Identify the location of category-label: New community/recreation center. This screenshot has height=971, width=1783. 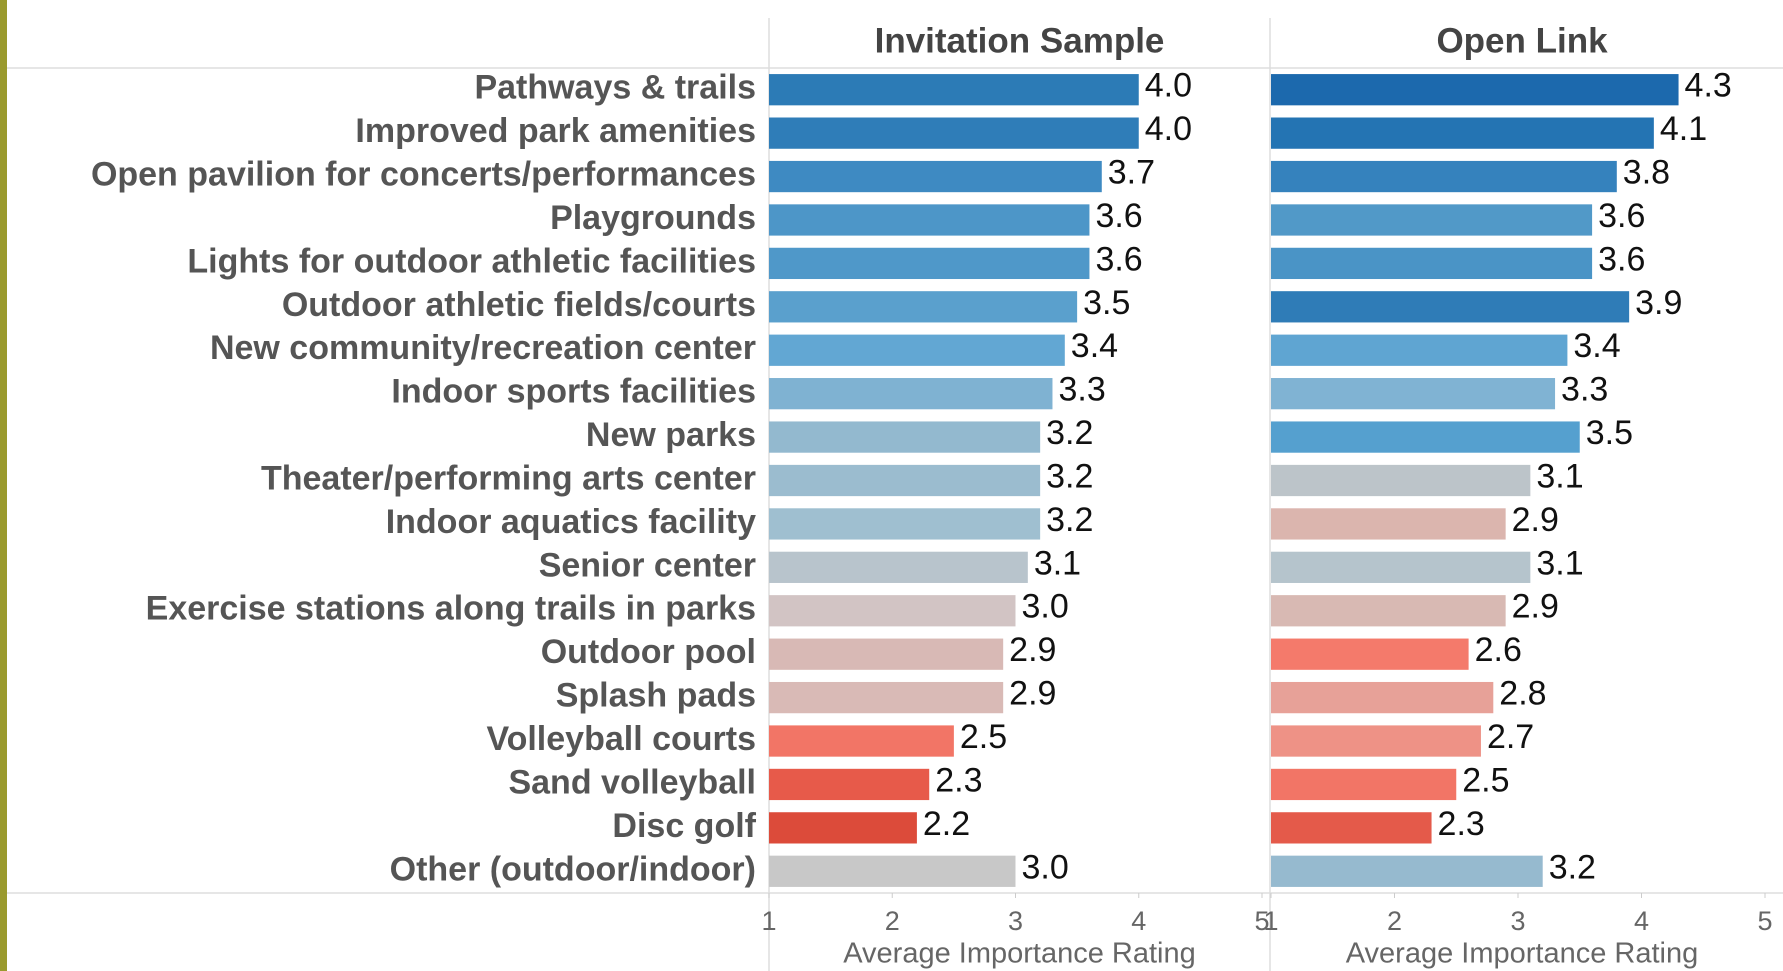
(483, 348).